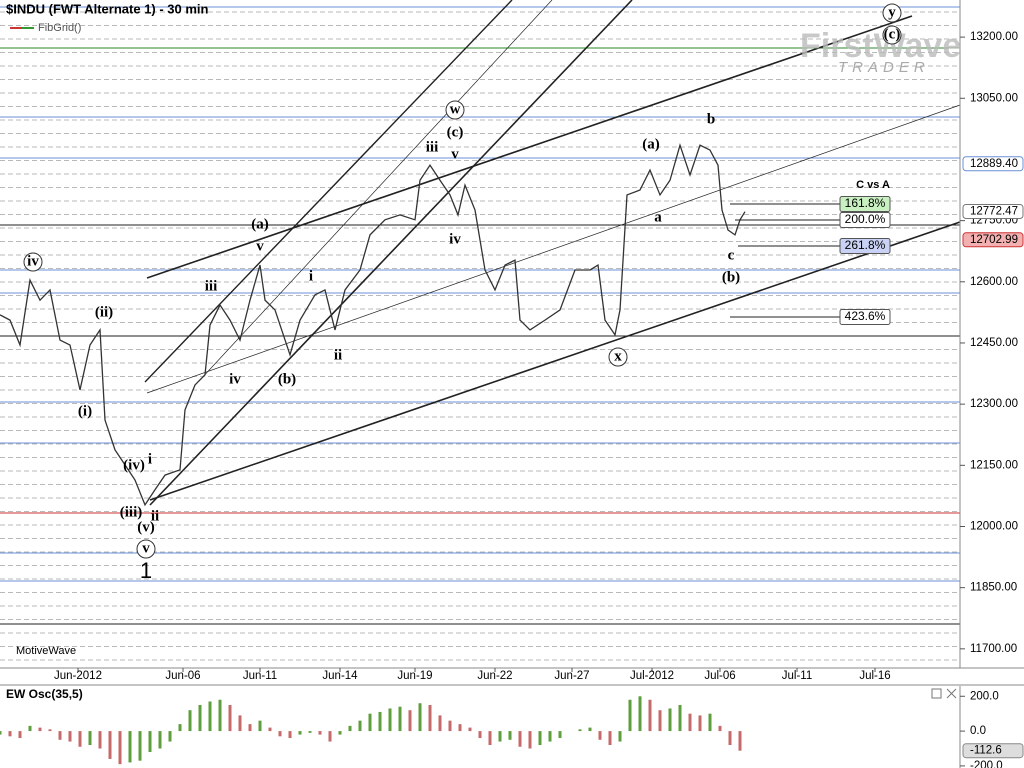 The width and height of the screenshot is (1024, 768). What do you see at coordinates (146, 527) in the screenshot?
I see `wave-label: (v)` at bounding box center [146, 527].